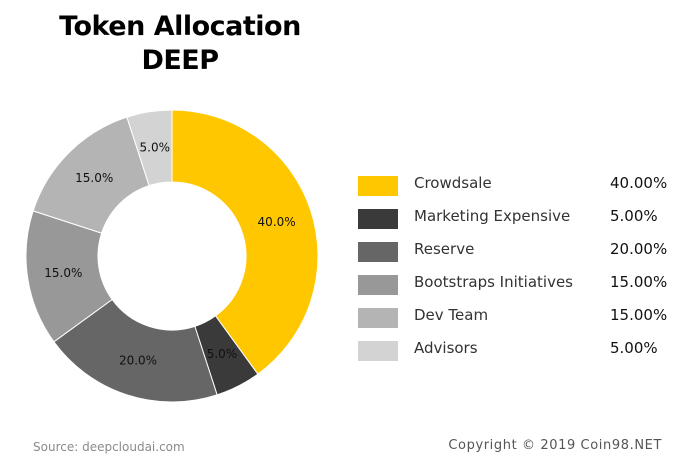 The width and height of the screenshot is (694, 464). I want to click on legend-label-advisors: Advisors, so click(446, 348).